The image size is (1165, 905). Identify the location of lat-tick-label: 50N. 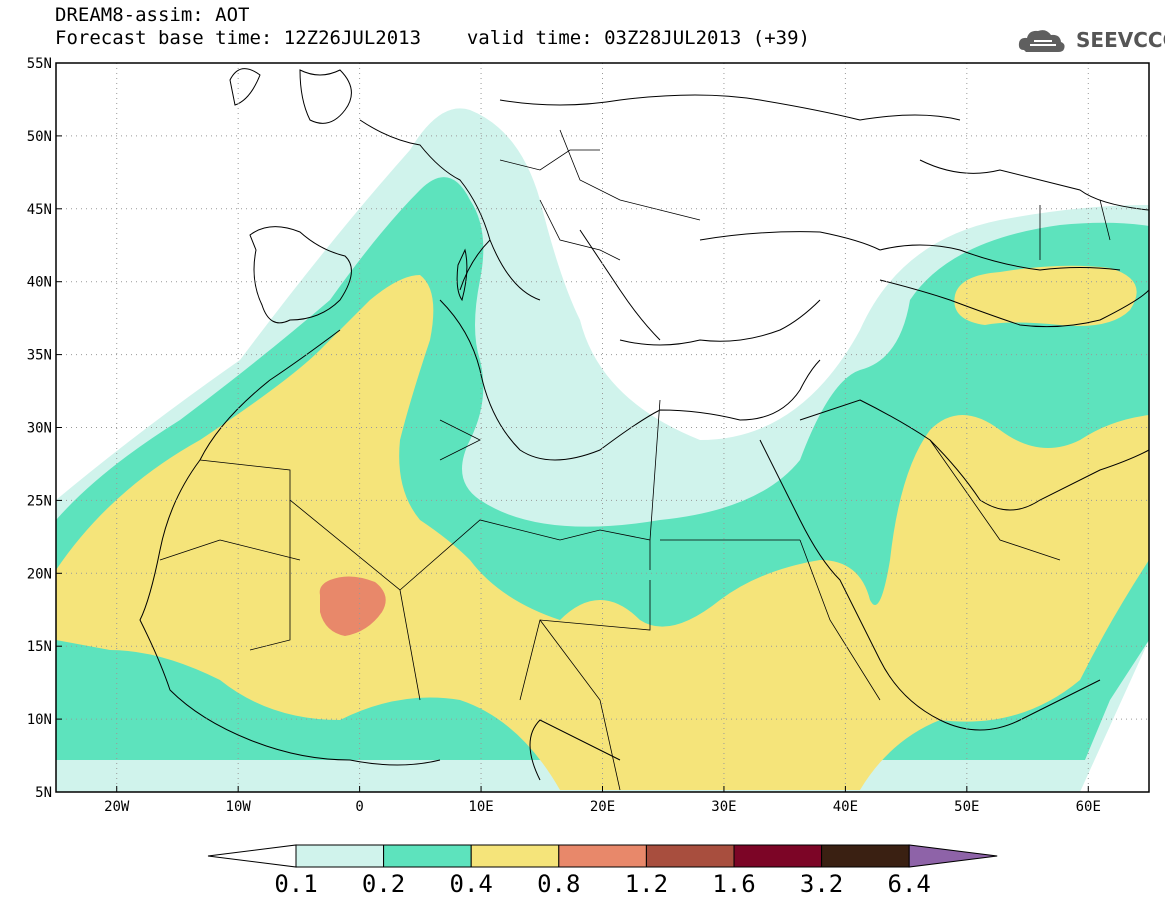
(39, 137).